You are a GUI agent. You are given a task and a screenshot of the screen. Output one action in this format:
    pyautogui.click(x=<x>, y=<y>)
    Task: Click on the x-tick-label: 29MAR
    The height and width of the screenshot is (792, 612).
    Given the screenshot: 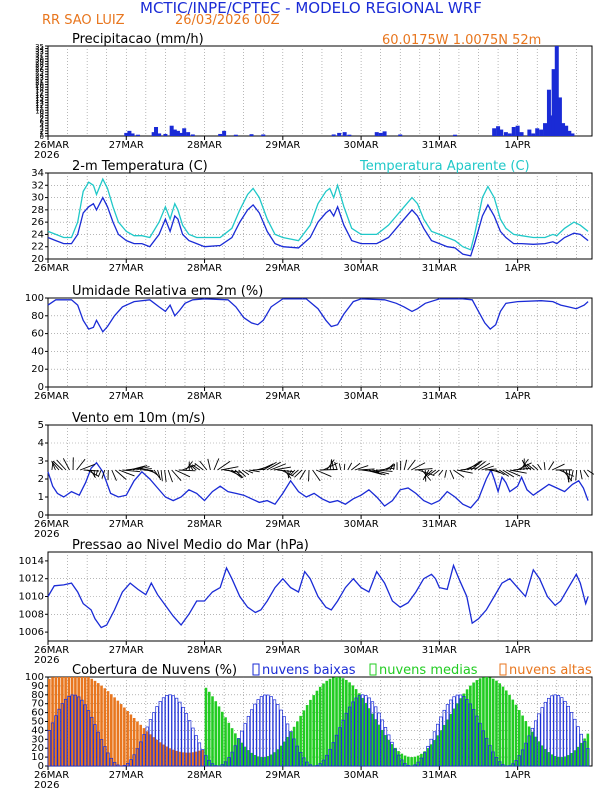 What is the action you would take?
    pyautogui.click(x=282, y=396)
    